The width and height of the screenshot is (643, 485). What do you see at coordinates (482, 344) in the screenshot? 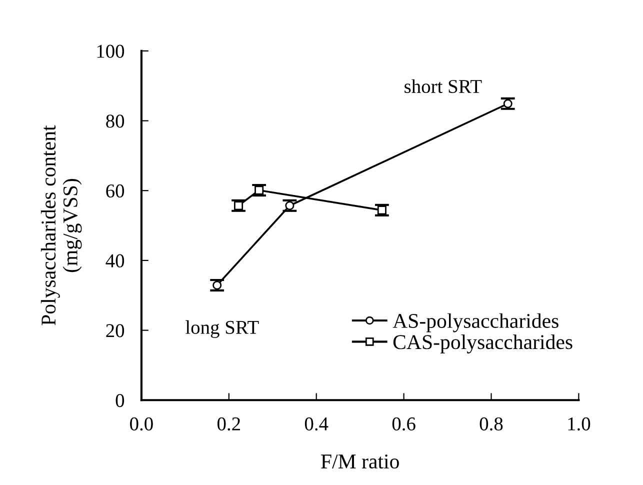
I see `legend-label: CAS-polysaccharides` at bounding box center [482, 344].